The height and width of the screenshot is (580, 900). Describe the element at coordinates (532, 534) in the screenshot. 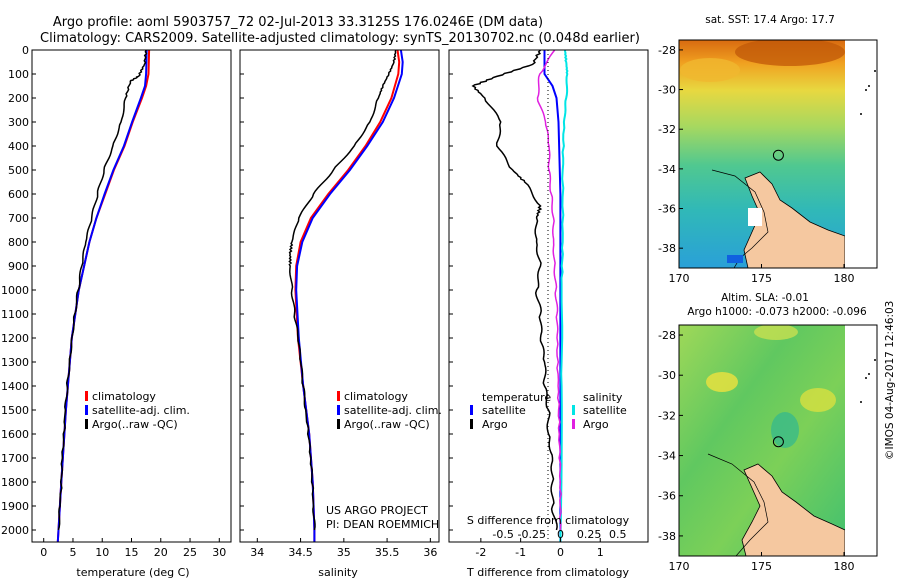

I see `x2-tick-label: -0.25` at that location.